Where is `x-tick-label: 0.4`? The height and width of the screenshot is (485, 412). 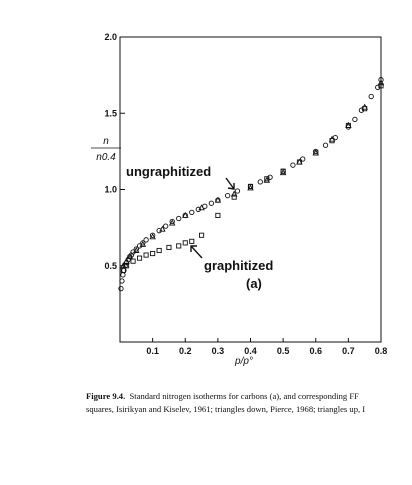 x-tick-label: 0.4 is located at coordinates (250, 351).